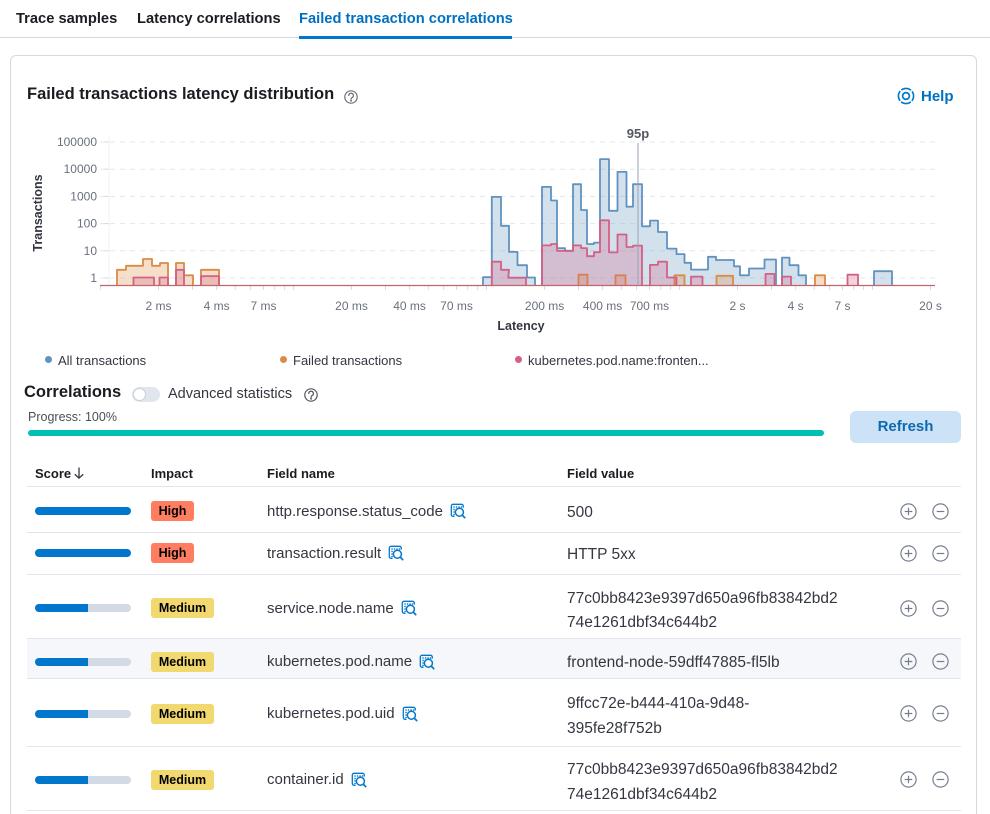  Describe the element at coordinates (263, 306) in the screenshot. I see `svg-text: 7 ms` at that location.